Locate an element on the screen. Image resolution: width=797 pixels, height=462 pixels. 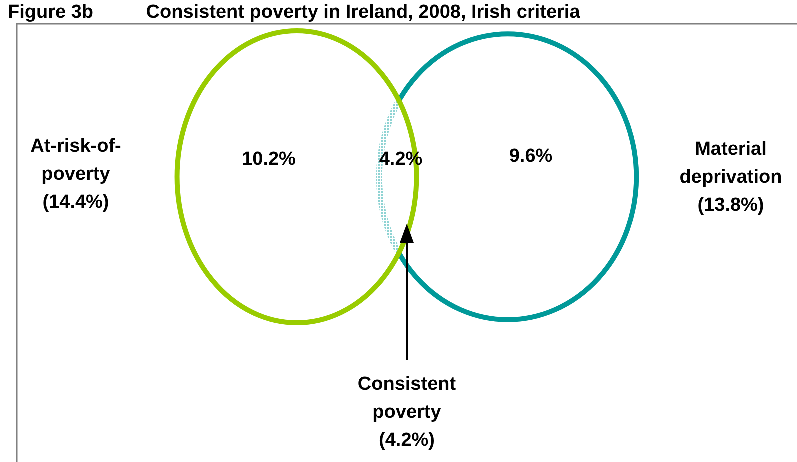
data-label: 10.2% is located at coordinates (269, 159).